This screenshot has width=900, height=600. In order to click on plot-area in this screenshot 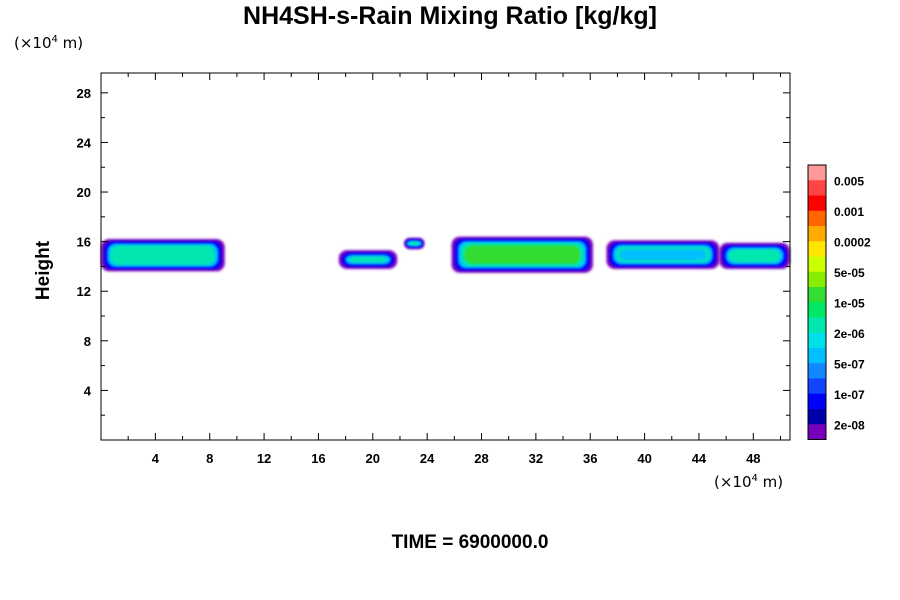, I will do `click(445, 254)`.